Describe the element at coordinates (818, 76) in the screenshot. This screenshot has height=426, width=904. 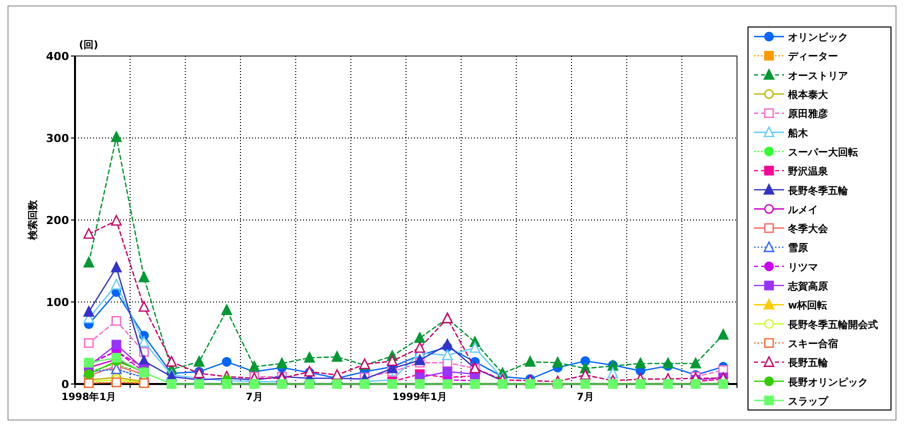
I see `legend-label: オーストリア` at that location.